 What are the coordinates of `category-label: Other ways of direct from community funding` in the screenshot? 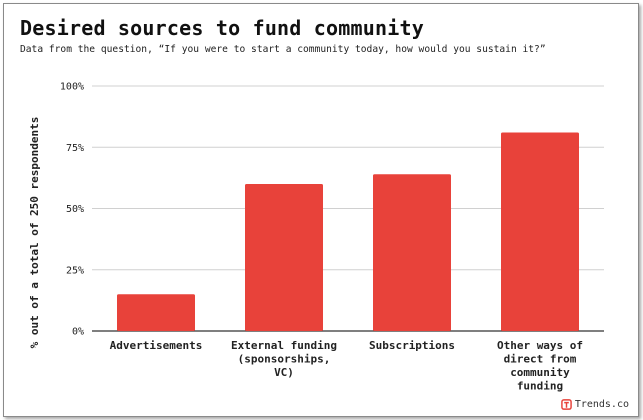 It's located at (540, 366).